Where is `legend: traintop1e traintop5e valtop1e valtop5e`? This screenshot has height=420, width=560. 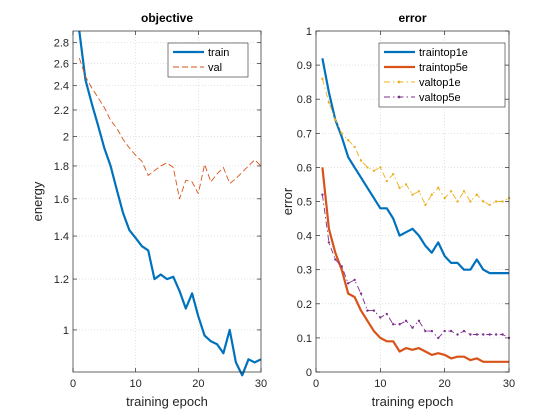 legend: traintop1e traintop5e valtop1e valtop5e is located at coordinates (442, 75).